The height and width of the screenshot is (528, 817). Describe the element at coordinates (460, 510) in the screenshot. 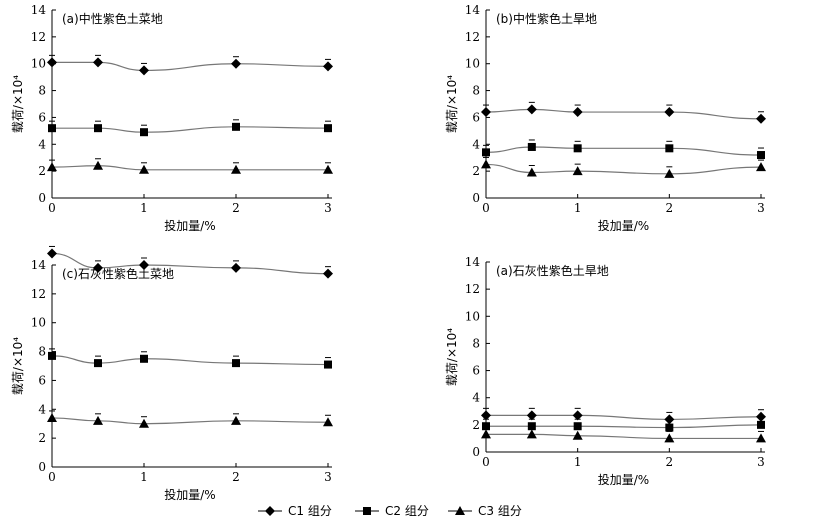

I see `triangle-icon` at that location.